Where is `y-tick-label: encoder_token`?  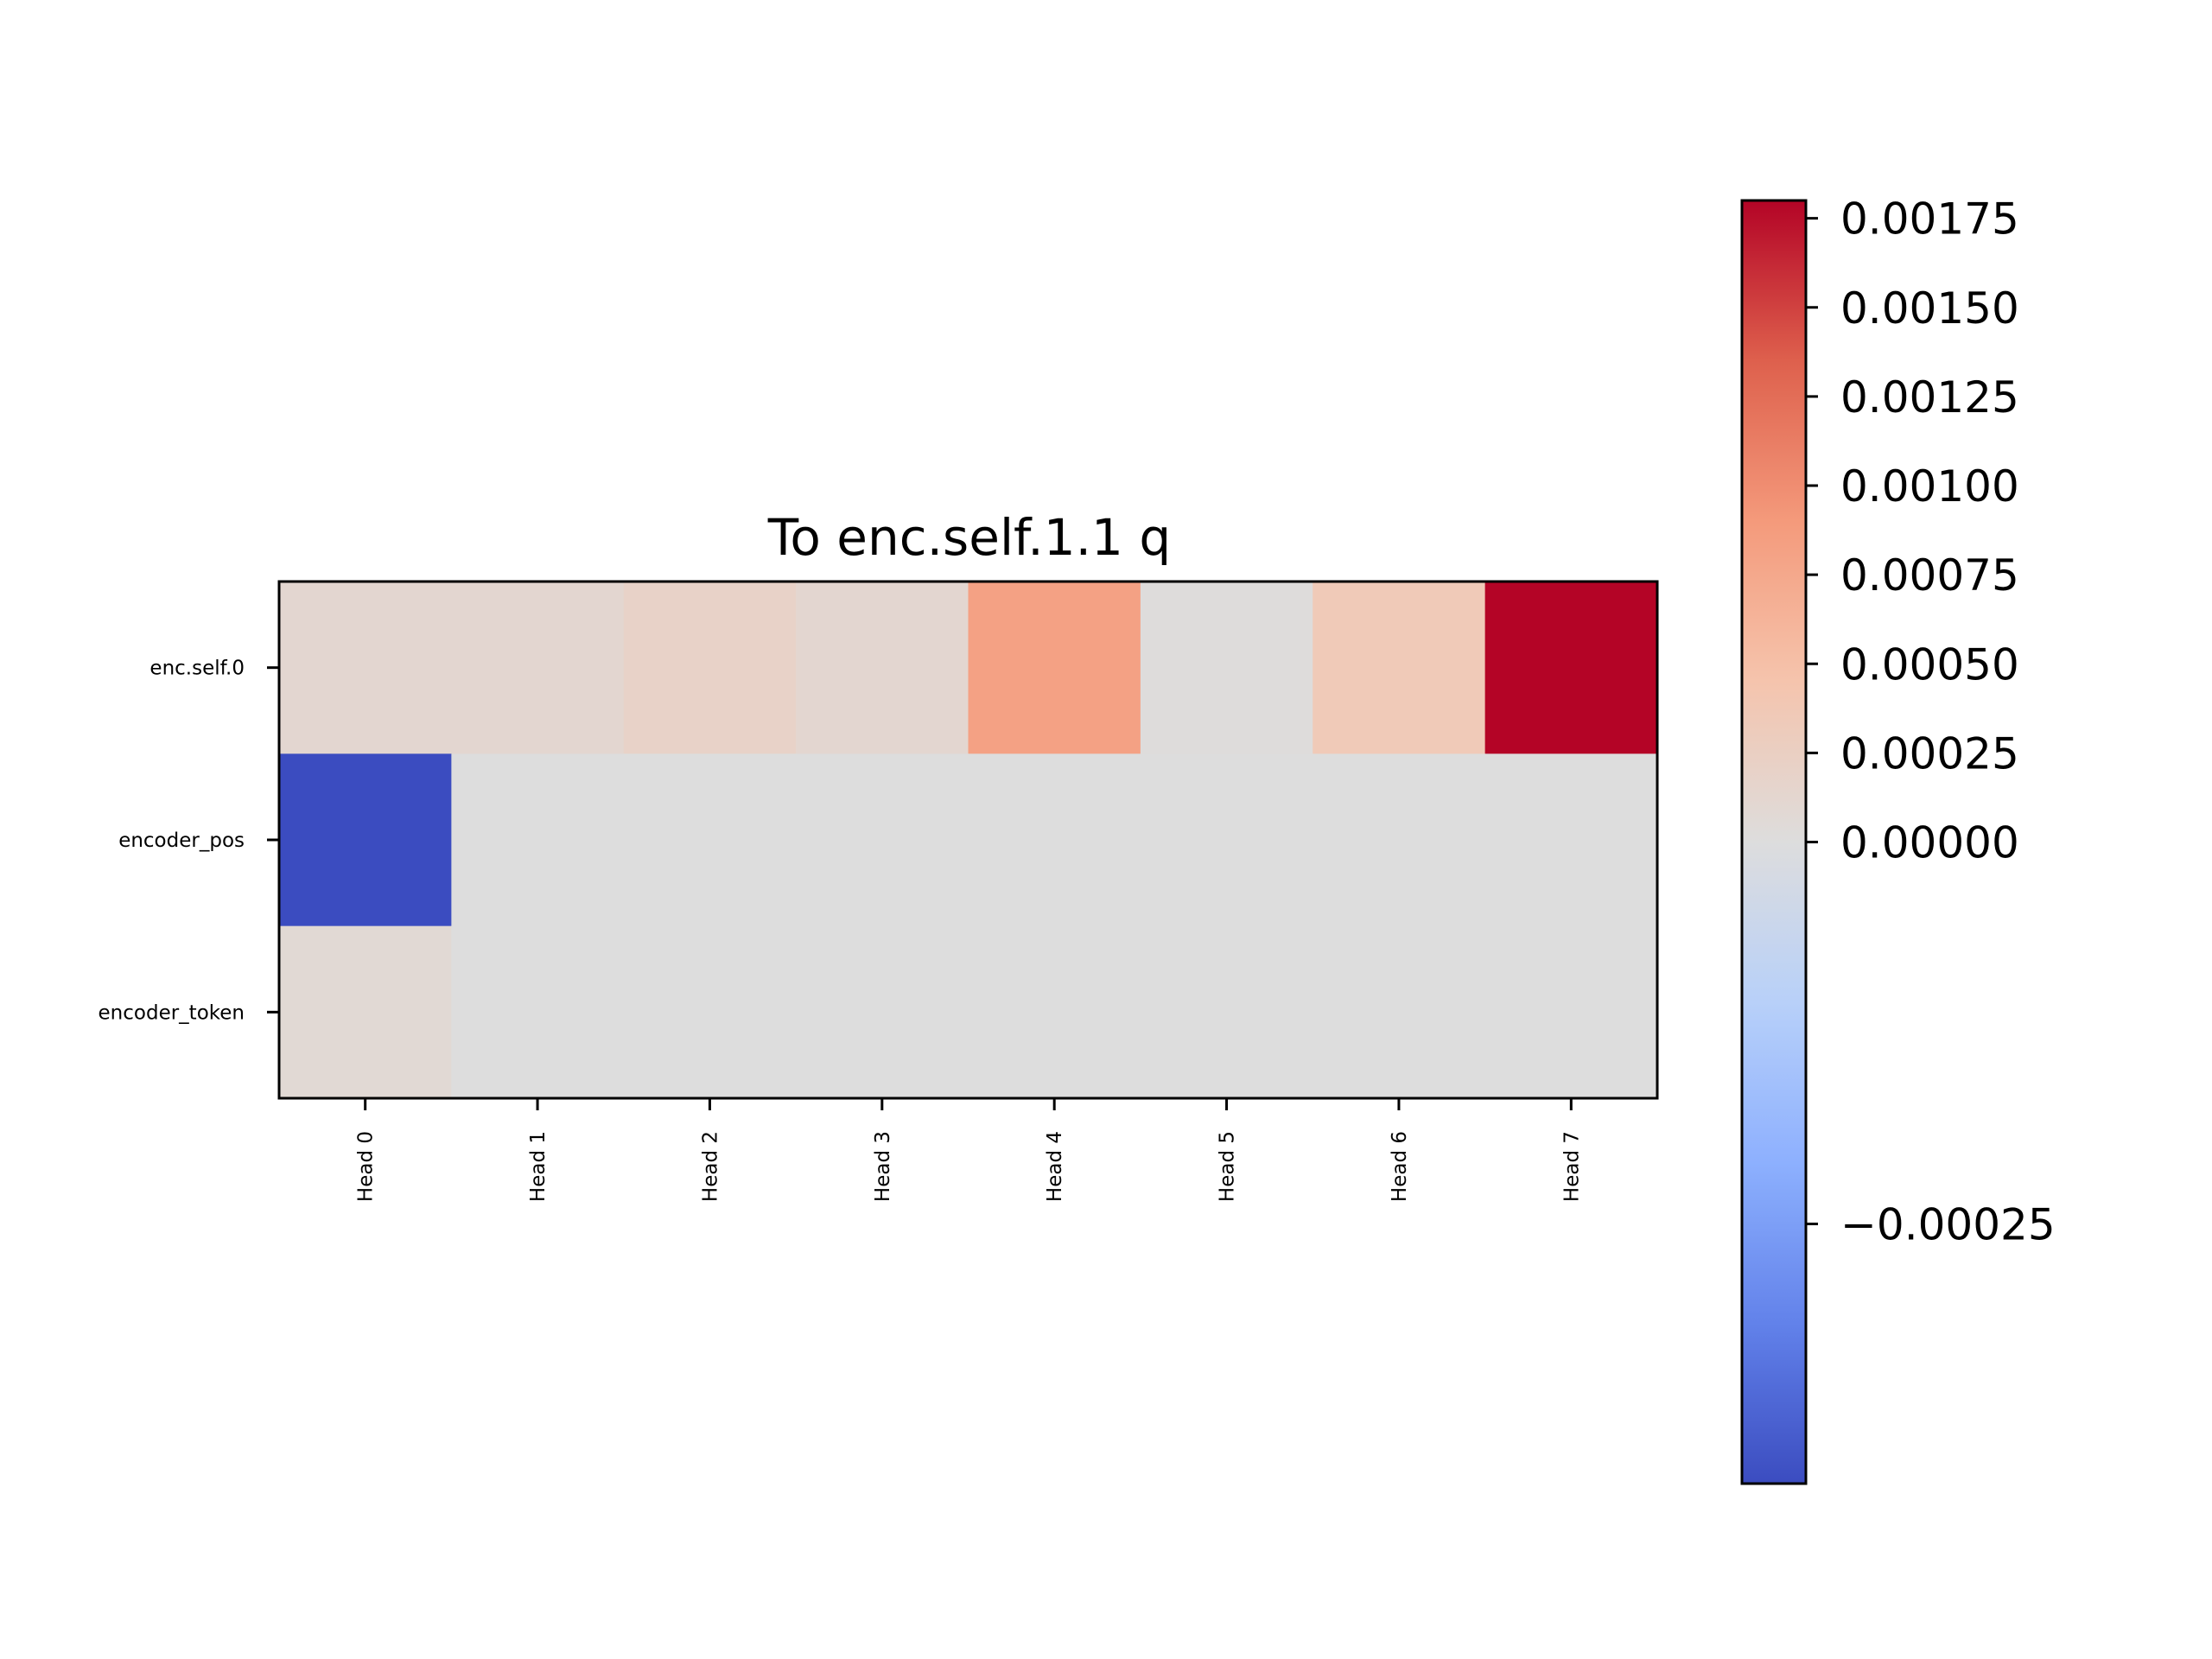 y-tick-label: encoder_token is located at coordinates (172, 1013).